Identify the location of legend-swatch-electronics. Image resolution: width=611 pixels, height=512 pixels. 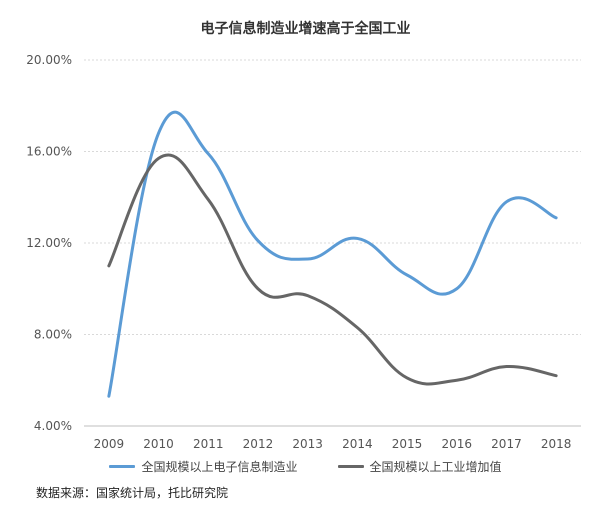
(122, 466).